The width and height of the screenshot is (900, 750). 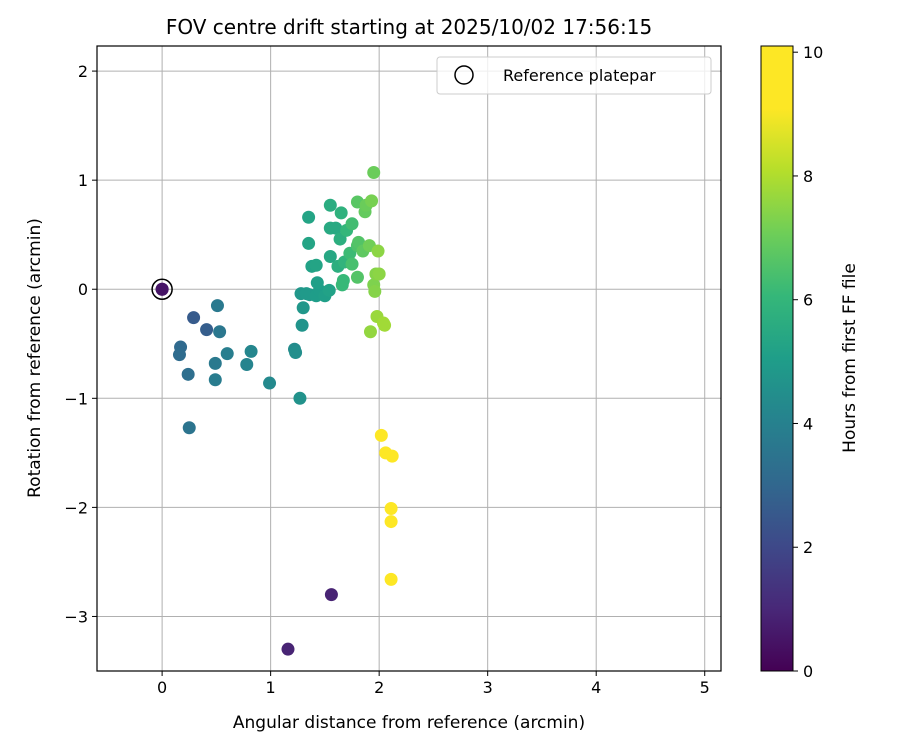 I want to click on y-tick-label: −3, so click(x=76, y=616).